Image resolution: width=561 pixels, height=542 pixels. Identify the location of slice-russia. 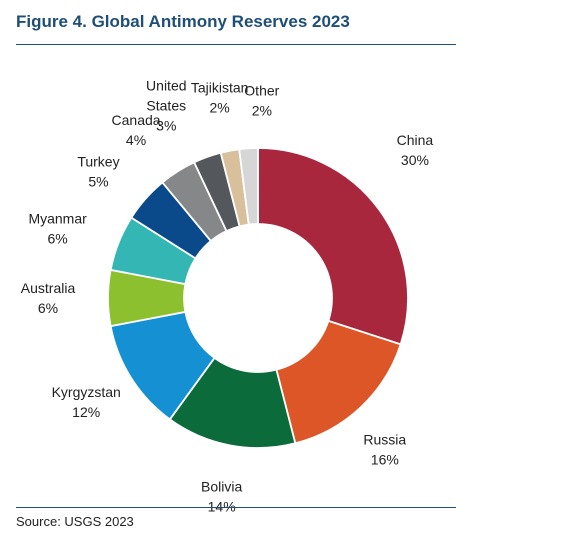
(338, 382).